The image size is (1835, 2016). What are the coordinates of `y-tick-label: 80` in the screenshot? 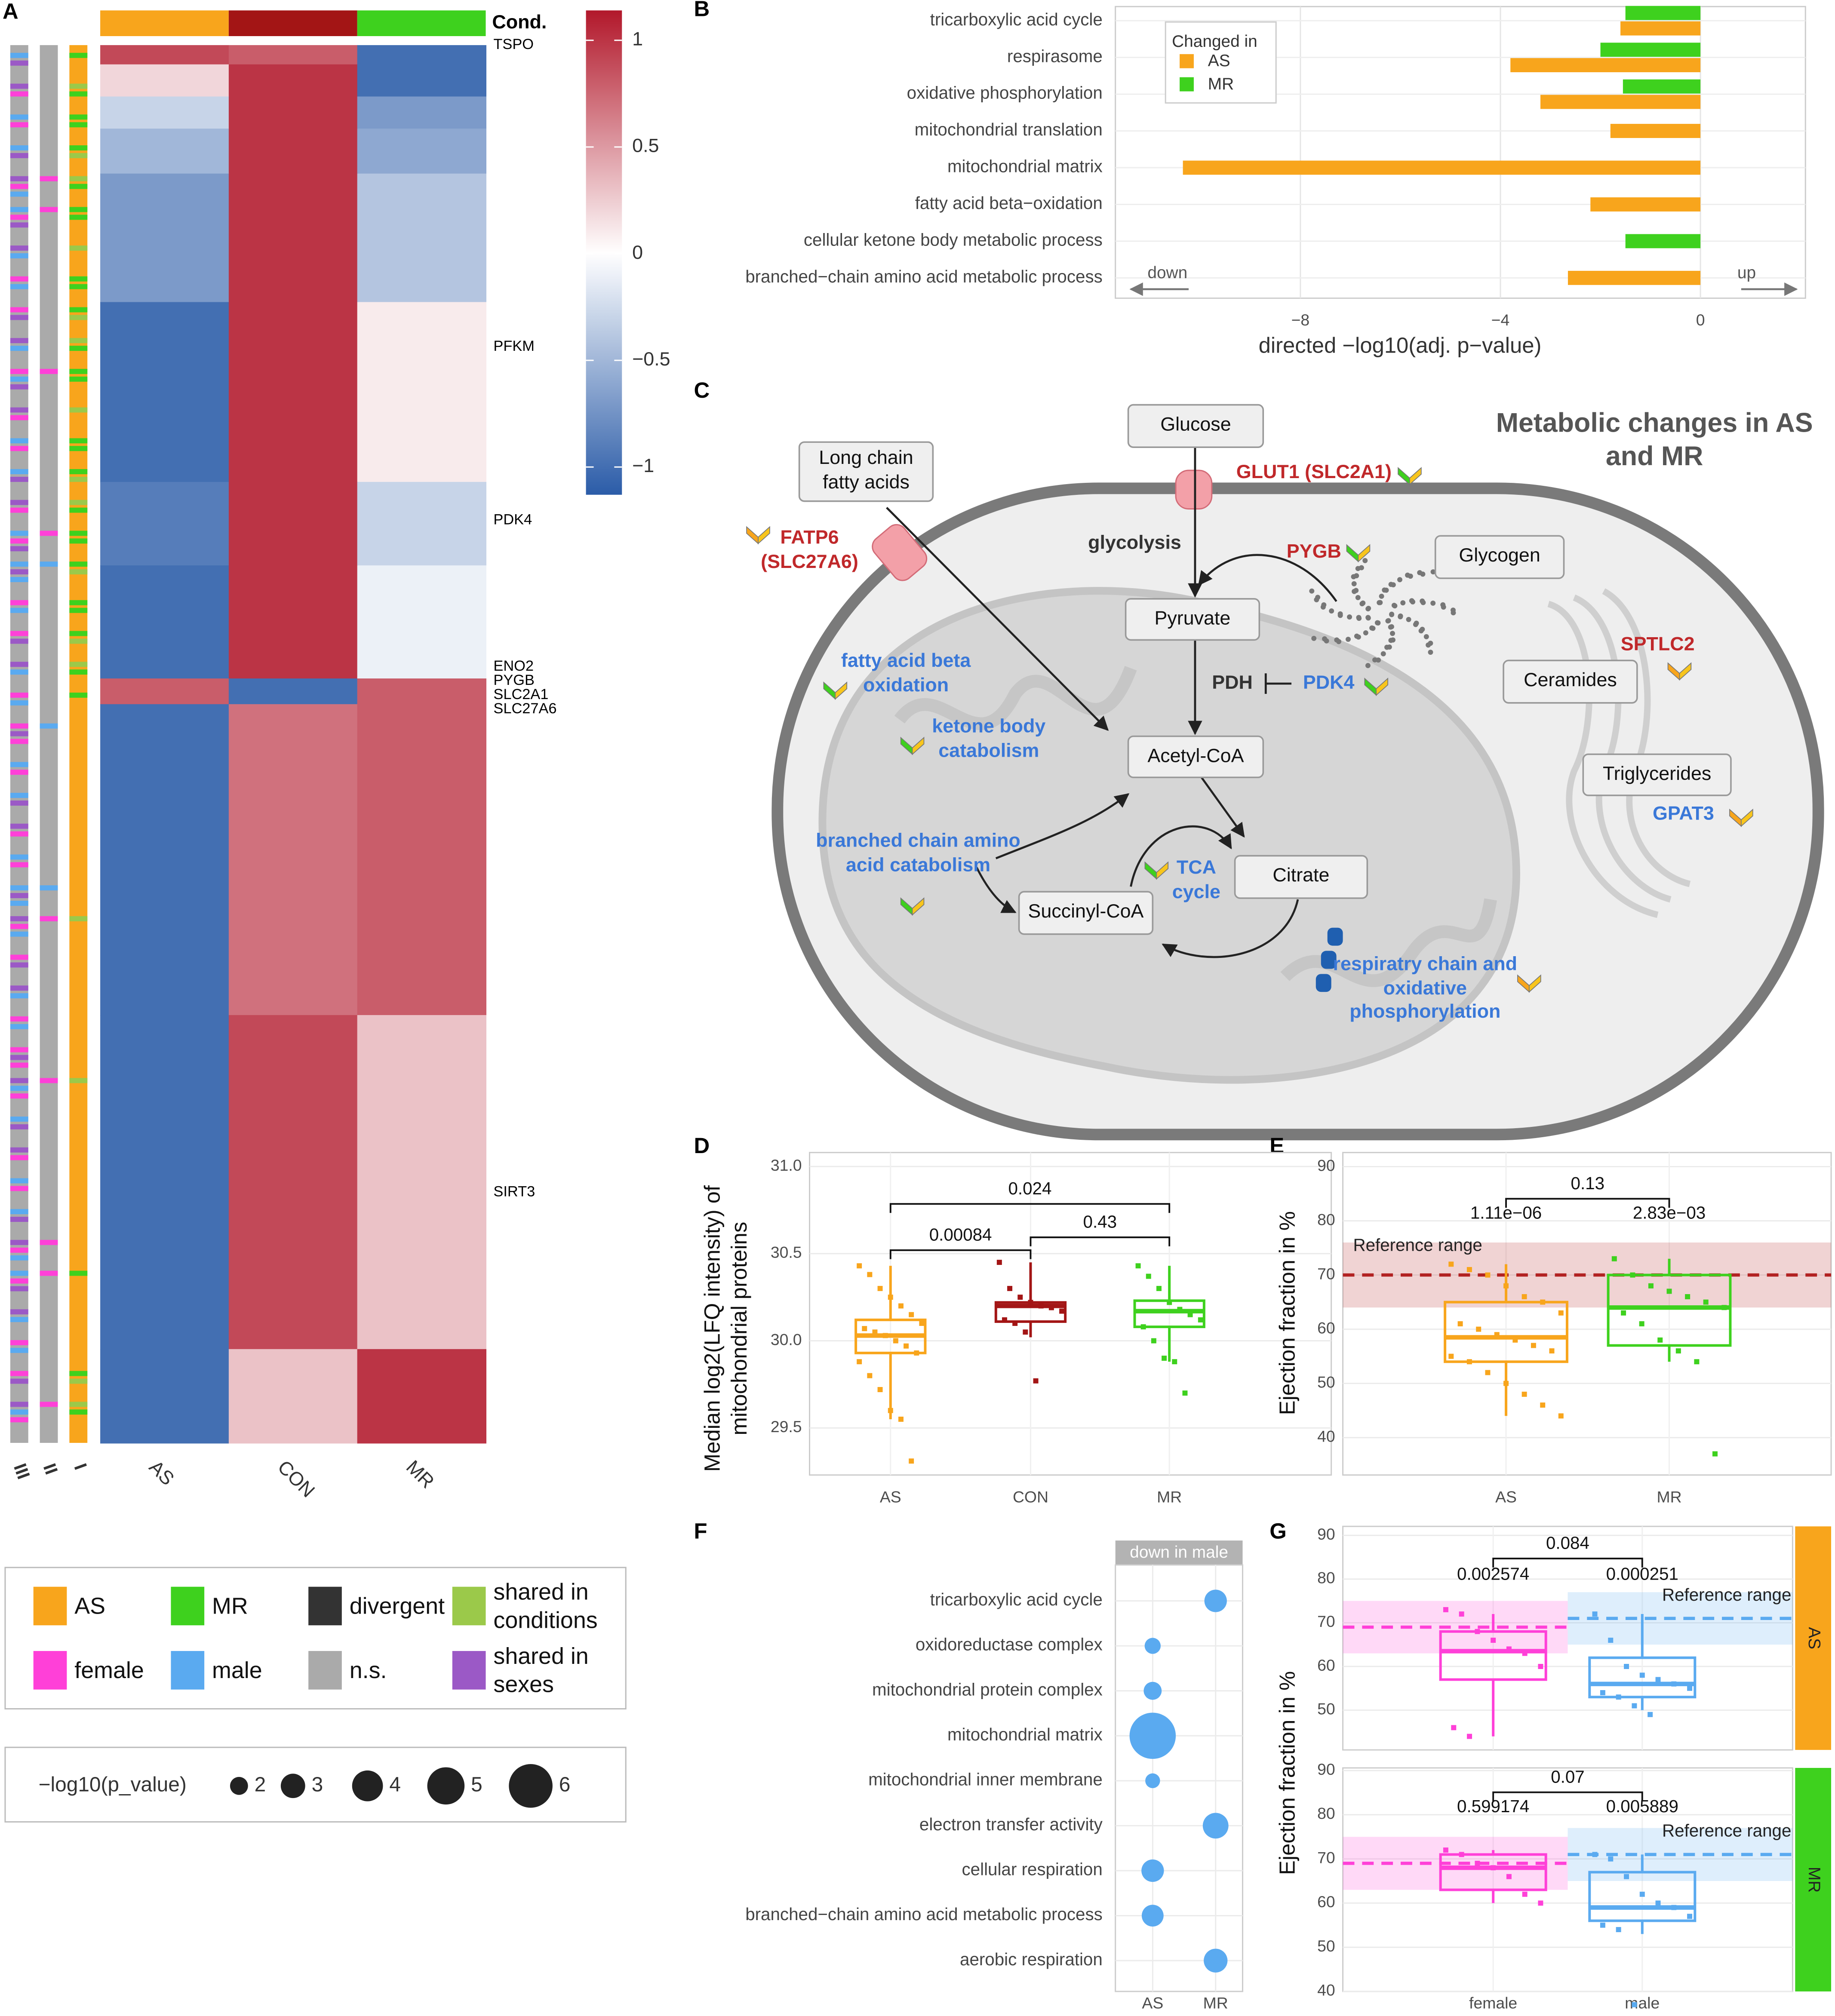 It's located at (1326, 1813).